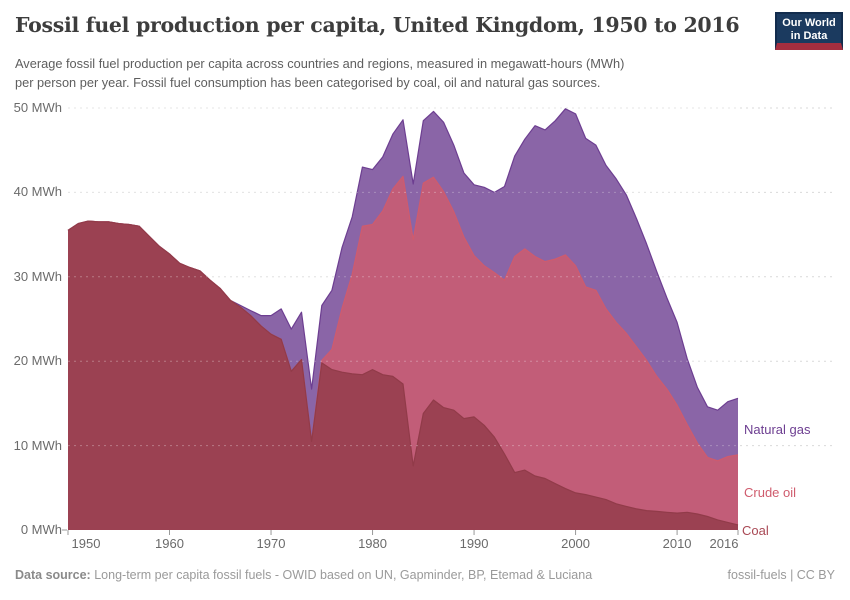 Image resolution: width=850 pixels, height=600 pixels. Describe the element at coordinates (37, 445) in the screenshot. I see `y-tick-label: 10 MWh` at that location.